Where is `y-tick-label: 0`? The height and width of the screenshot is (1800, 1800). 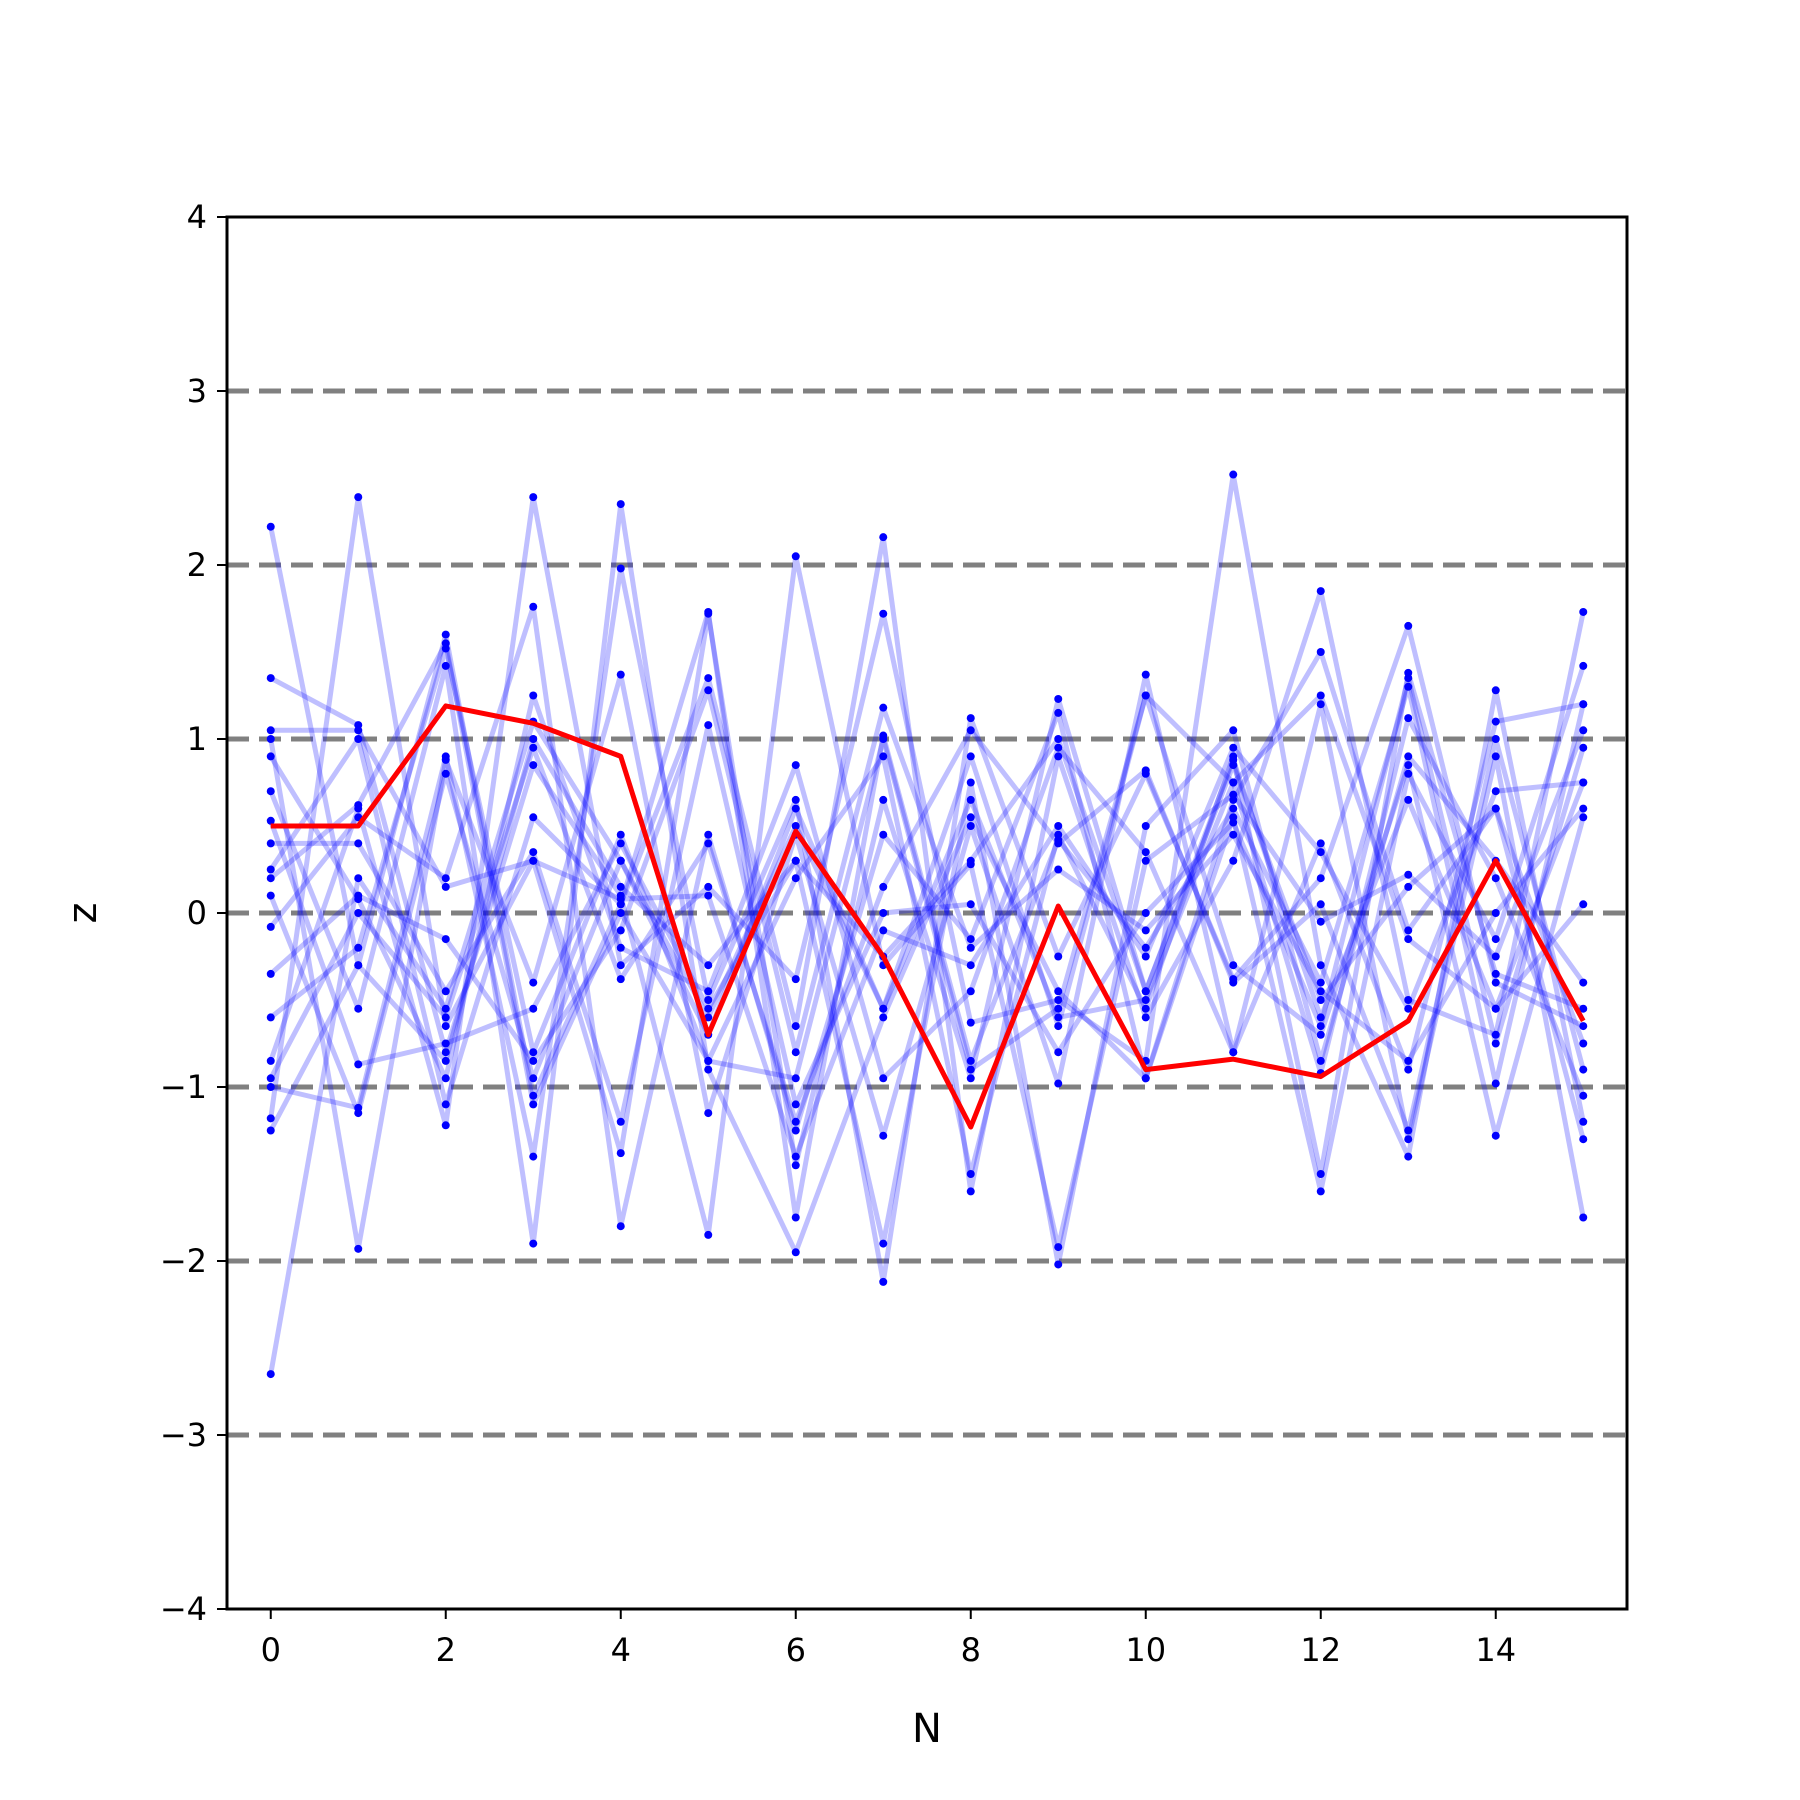 y-tick-label: 0 is located at coordinates (197, 913).